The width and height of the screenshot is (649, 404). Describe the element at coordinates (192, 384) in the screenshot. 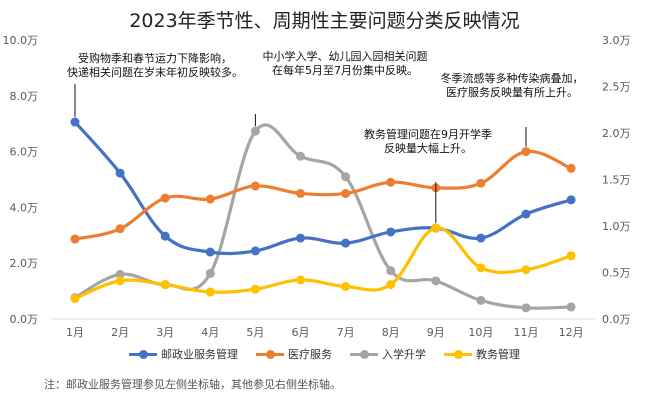

I see `footnote: 注：邮政业服务管理参见左侧坐标轴，其他参见右侧坐标轴。` at that location.